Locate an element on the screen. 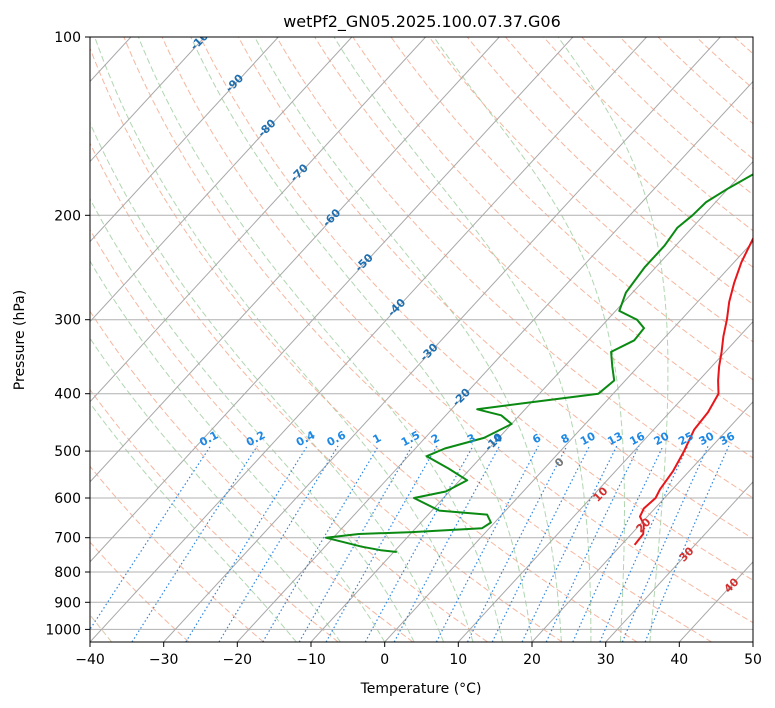 This screenshot has height=708, width=775. x-tick-label: −40 is located at coordinates (90, 660).